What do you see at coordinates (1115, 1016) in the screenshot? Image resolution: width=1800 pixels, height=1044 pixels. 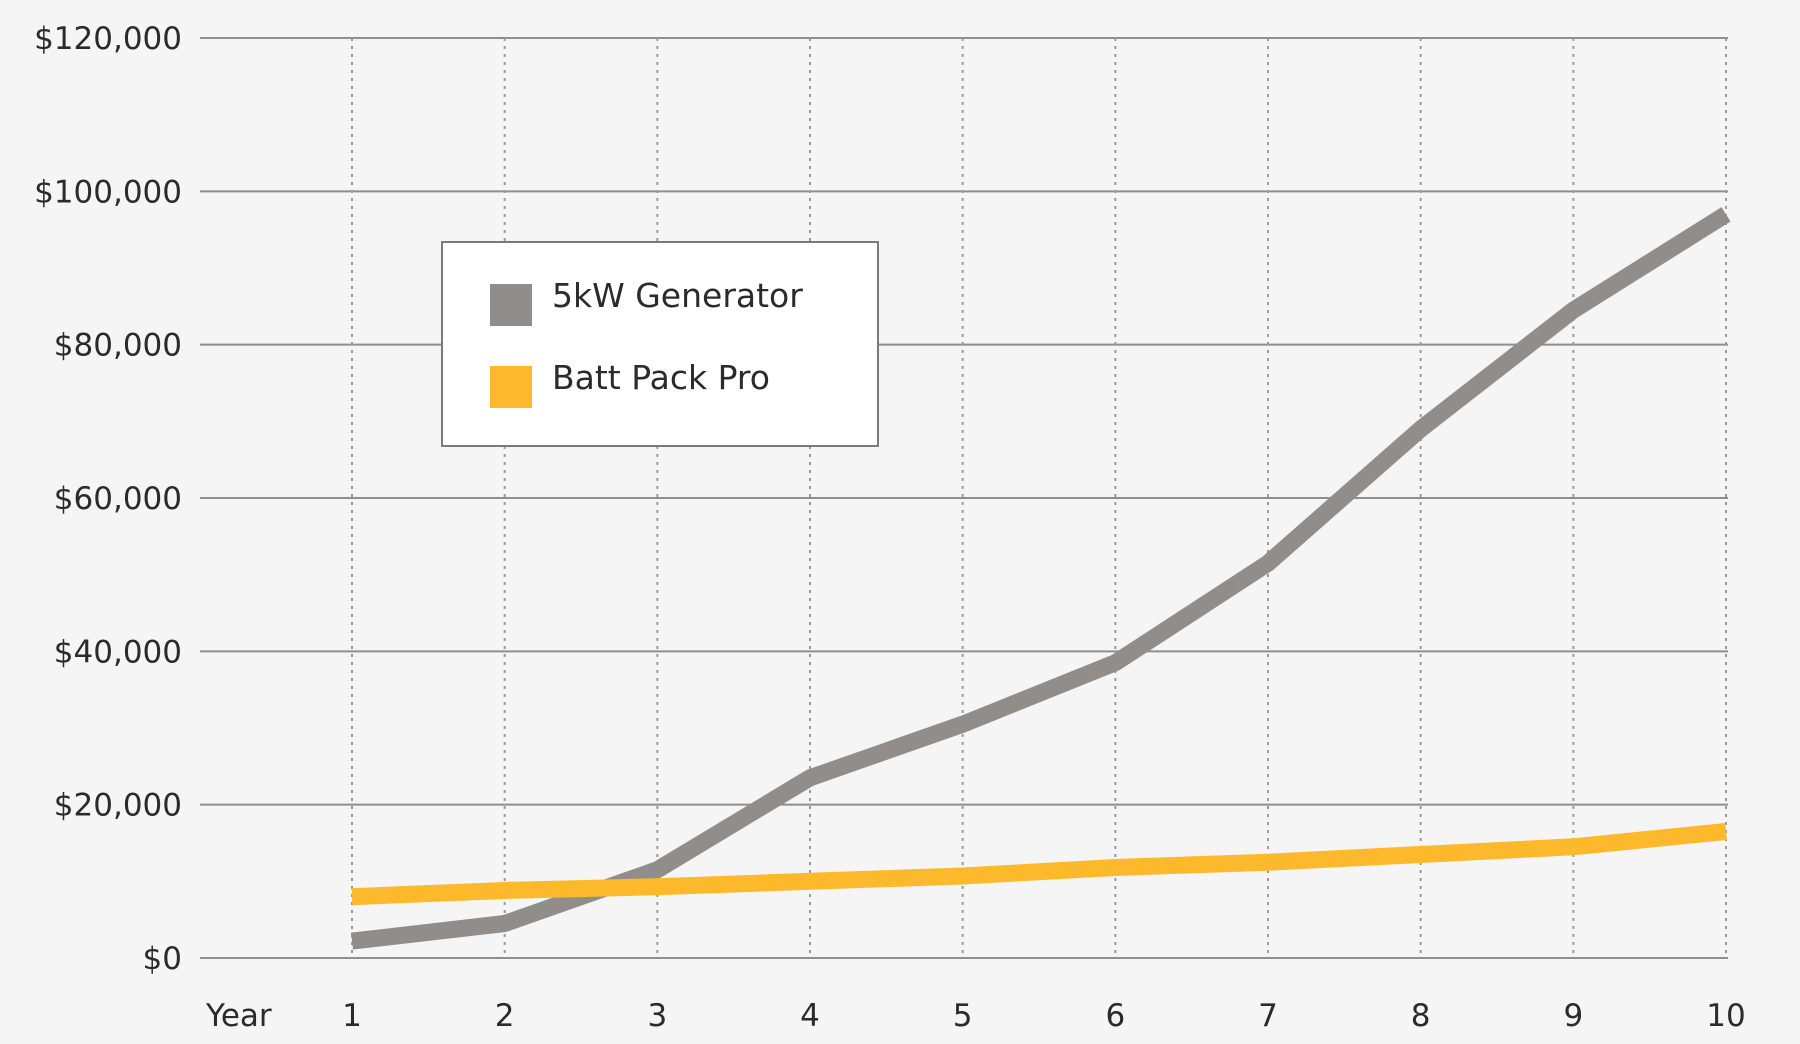 I see `x-tick-label: 6` at bounding box center [1115, 1016].